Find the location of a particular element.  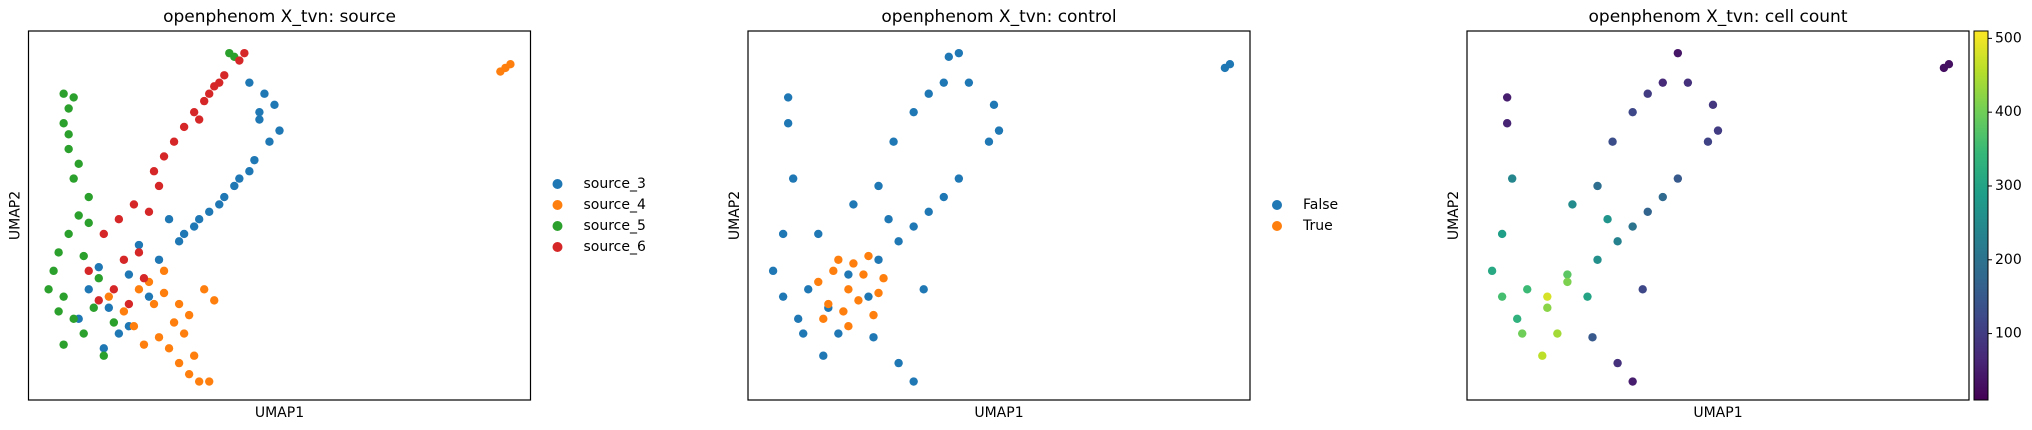

legend-label: False is located at coordinates (1320, 205).